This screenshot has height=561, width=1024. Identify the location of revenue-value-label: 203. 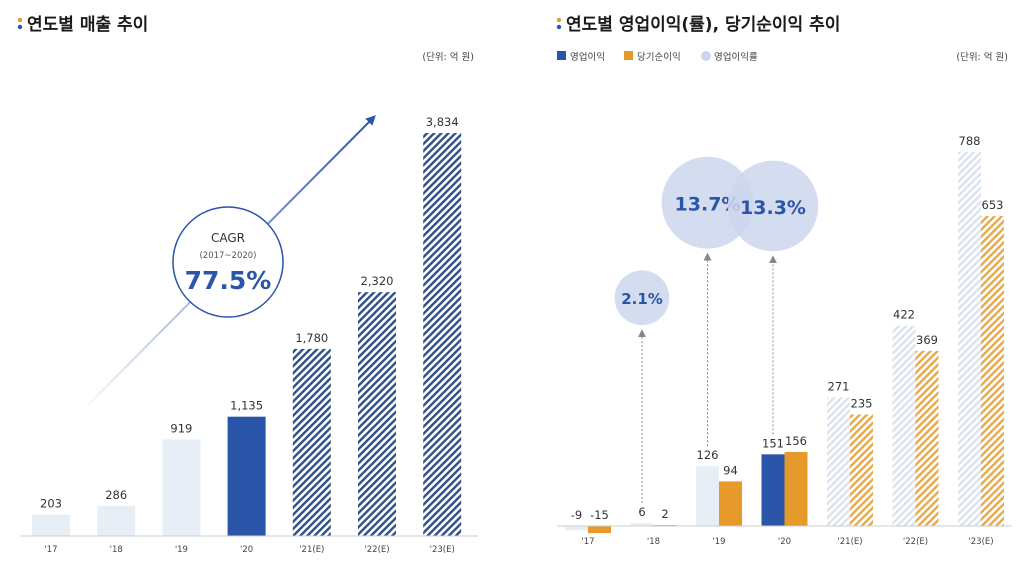
(51, 504).